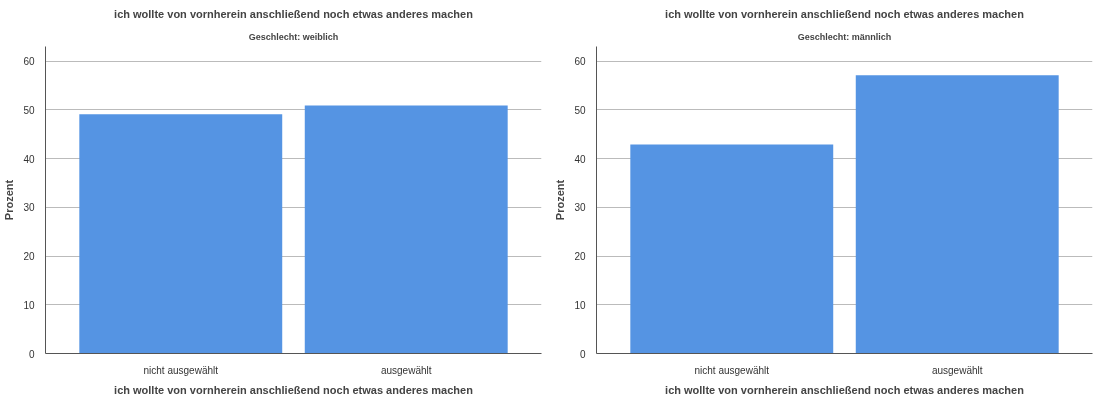  Describe the element at coordinates (293, 36) in the screenshot. I see `chart-subtitle: Geschlecht: weiblich` at that location.